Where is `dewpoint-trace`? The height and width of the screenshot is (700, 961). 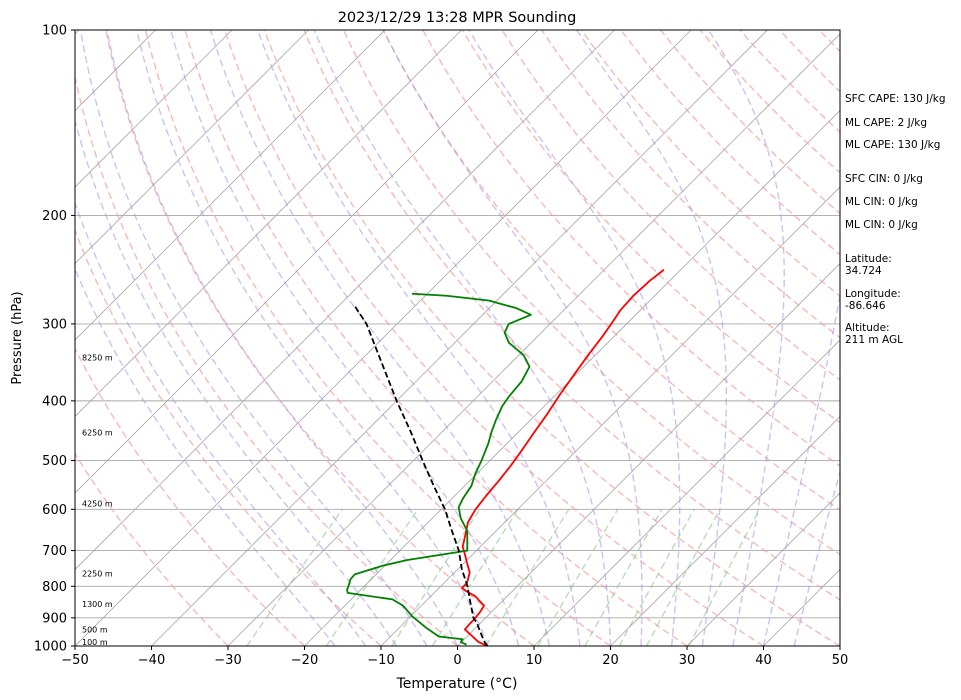
dewpoint-trace is located at coordinates (439, 469).